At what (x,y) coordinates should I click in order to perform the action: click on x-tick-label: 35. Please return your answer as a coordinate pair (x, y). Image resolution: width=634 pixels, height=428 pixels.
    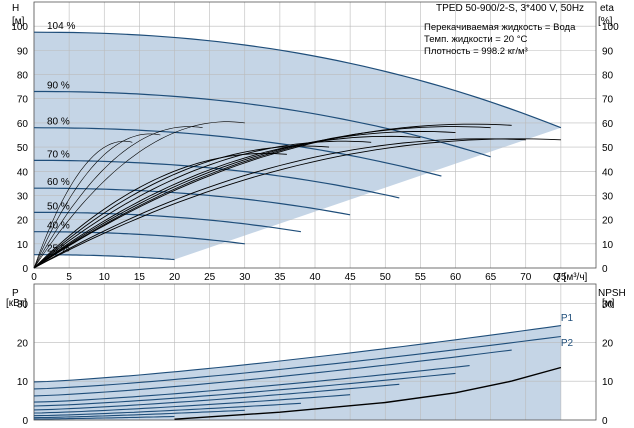
    Looking at the image, I should click on (280, 277).